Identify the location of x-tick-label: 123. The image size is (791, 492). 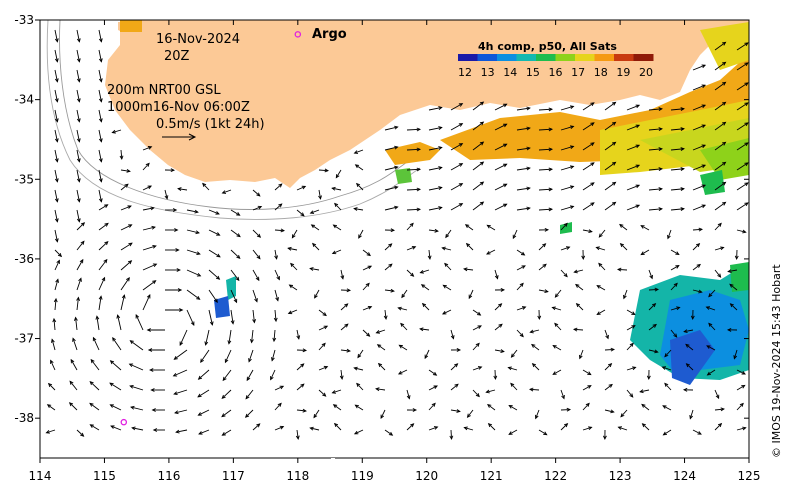
(620, 476).